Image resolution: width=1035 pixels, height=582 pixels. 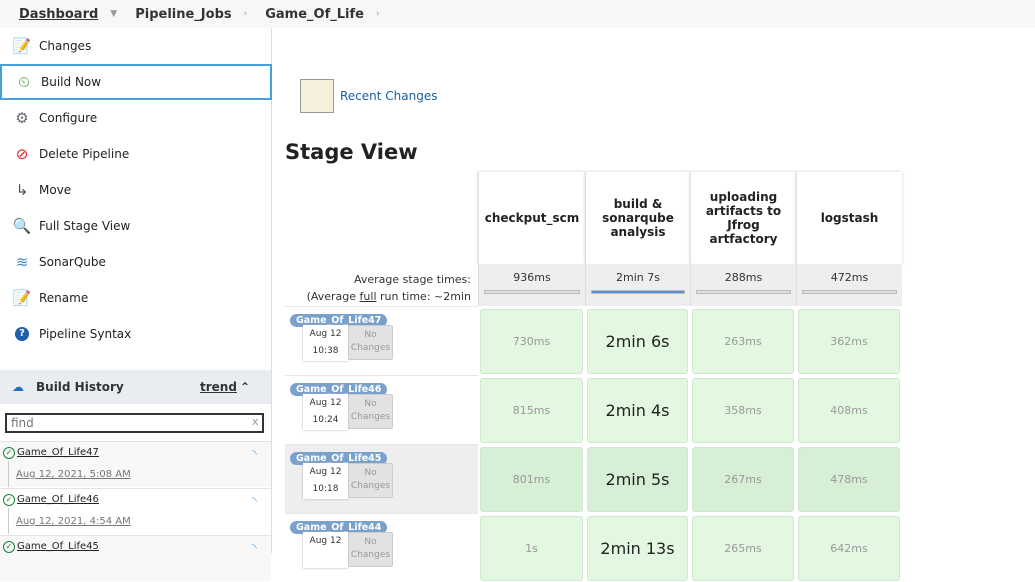 What do you see at coordinates (637, 410) in the screenshot?
I see `stage-cell: 2min 4s` at bounding box center [637, 410].